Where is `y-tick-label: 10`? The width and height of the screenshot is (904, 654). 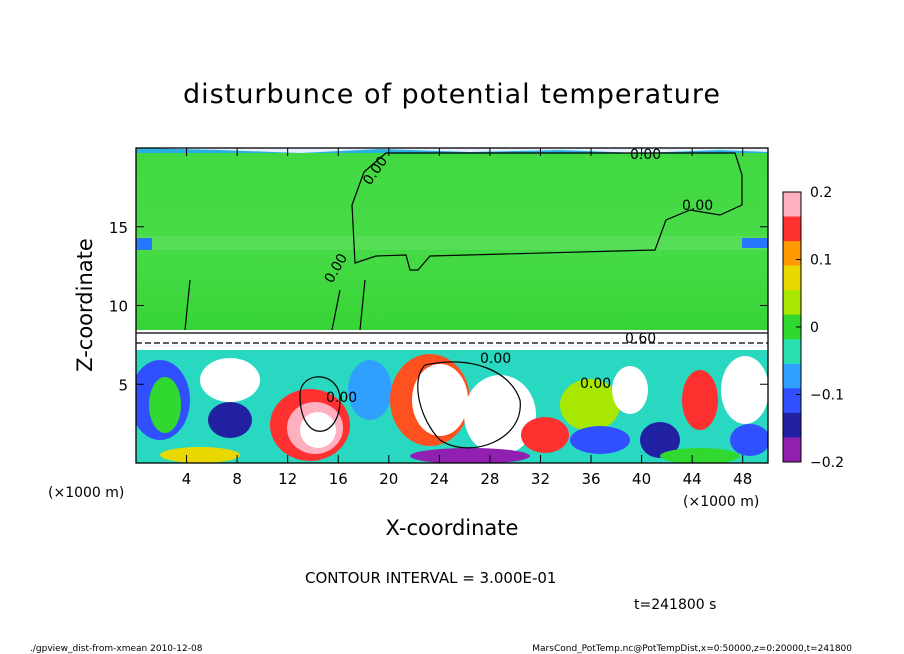
y-tick-label: 10 is located at coordinates (118, 307).